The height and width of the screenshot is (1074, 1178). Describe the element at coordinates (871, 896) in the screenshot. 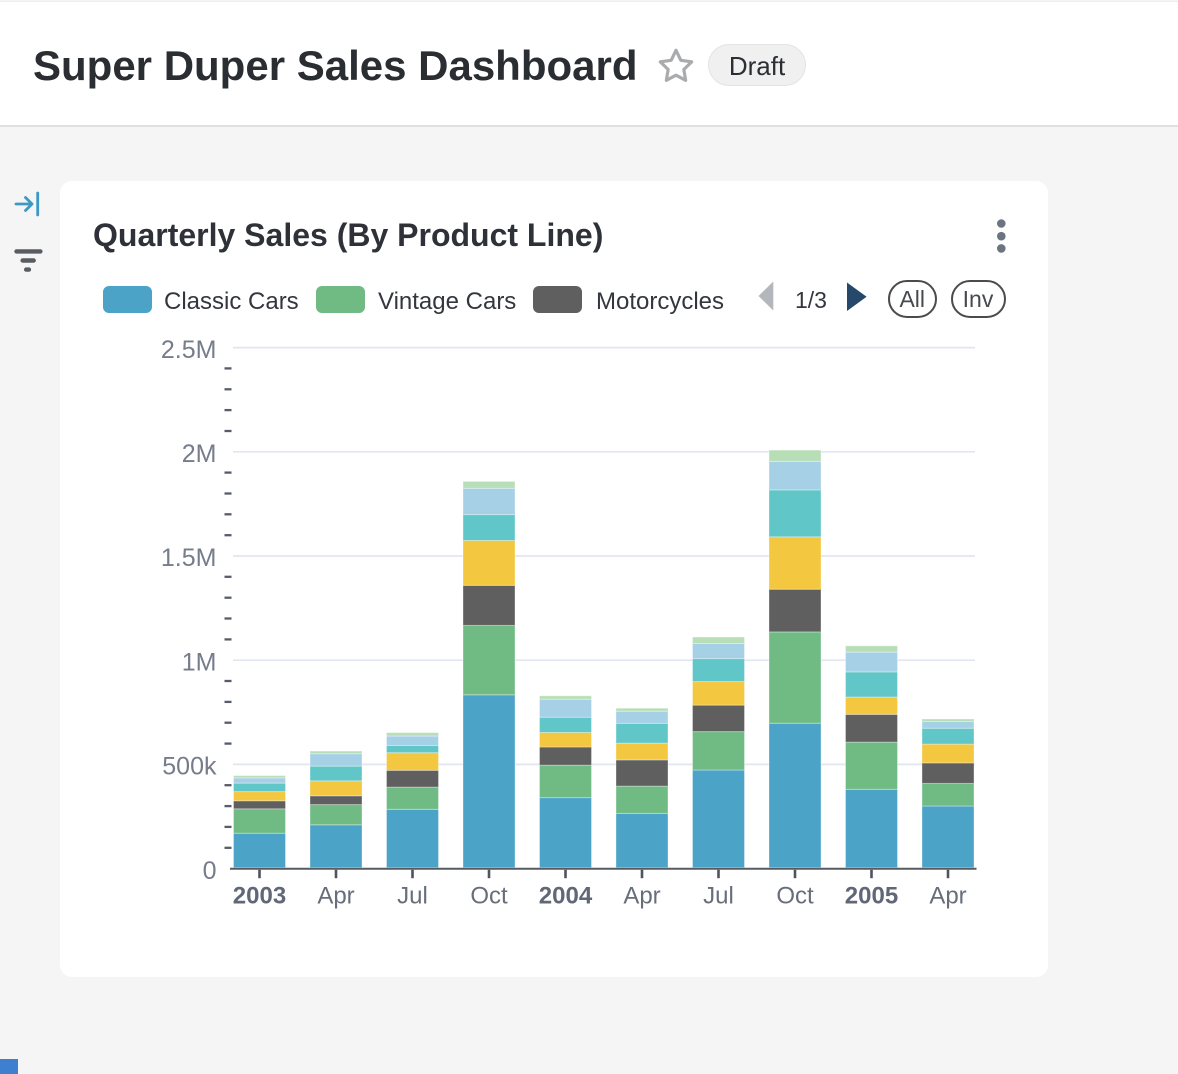

I see `svg-text: 2005` at that location.